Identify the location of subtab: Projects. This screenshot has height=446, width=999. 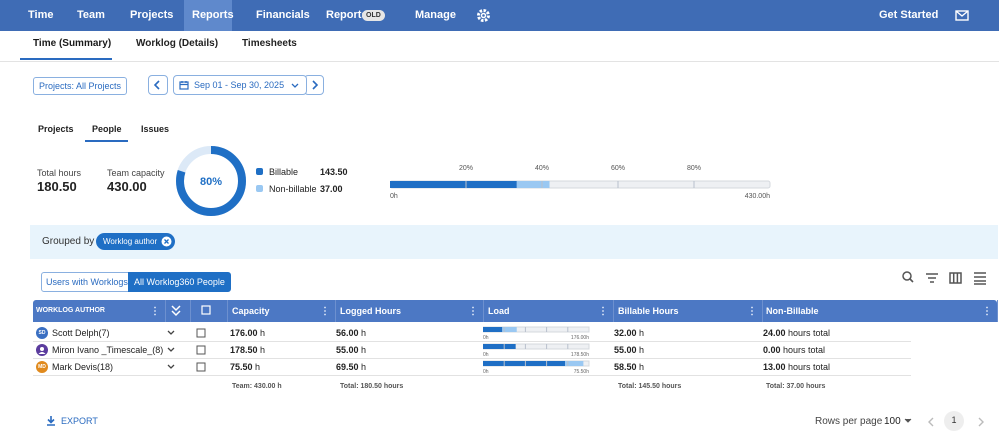
(56, 129).